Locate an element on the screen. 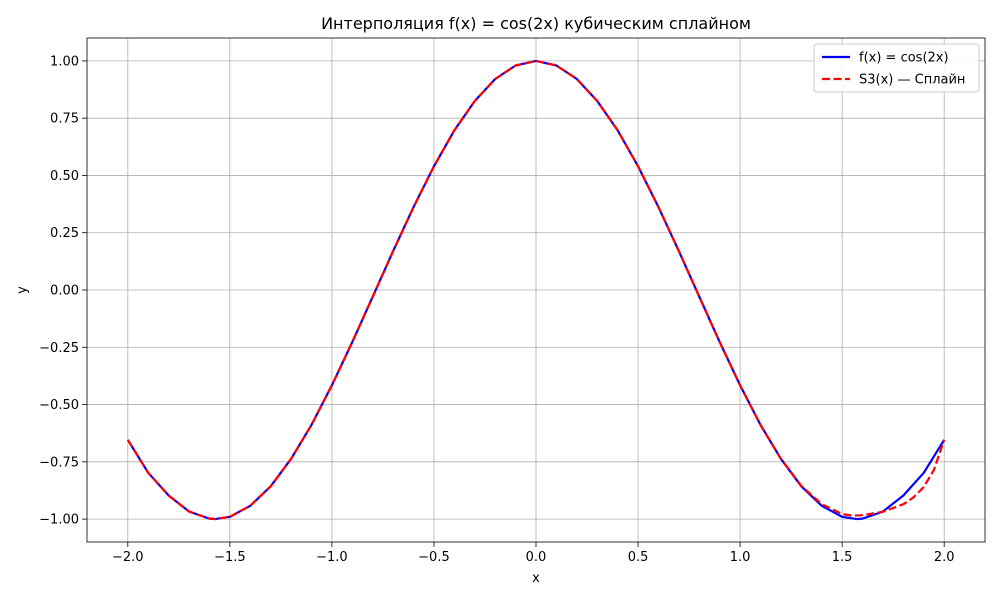 This screenshot has height=600, width=1000. y-tick-label: 0.00 is located at coordinates (64, 291).